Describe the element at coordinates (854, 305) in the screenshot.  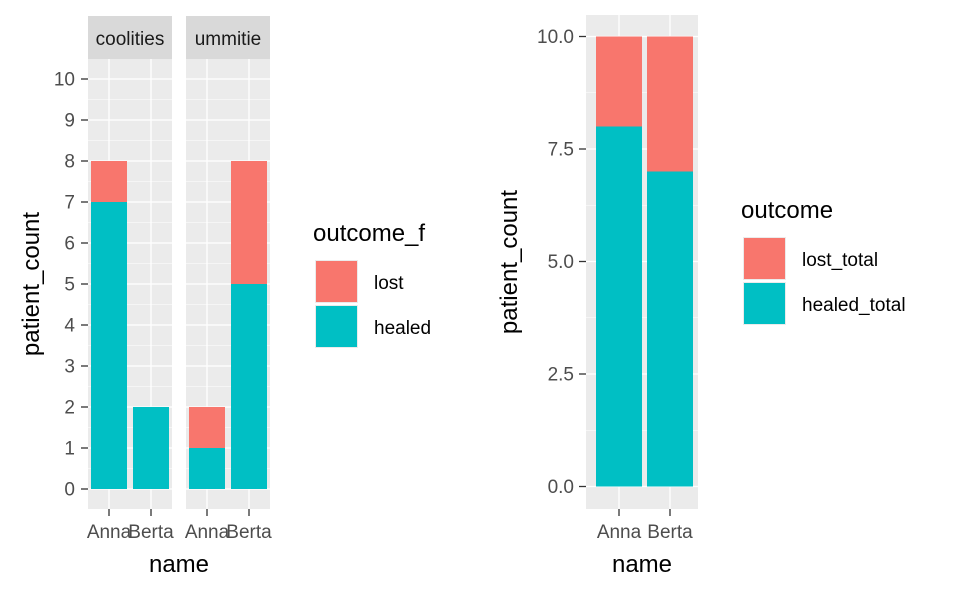
I see `legend-label: healed_total` at that location.